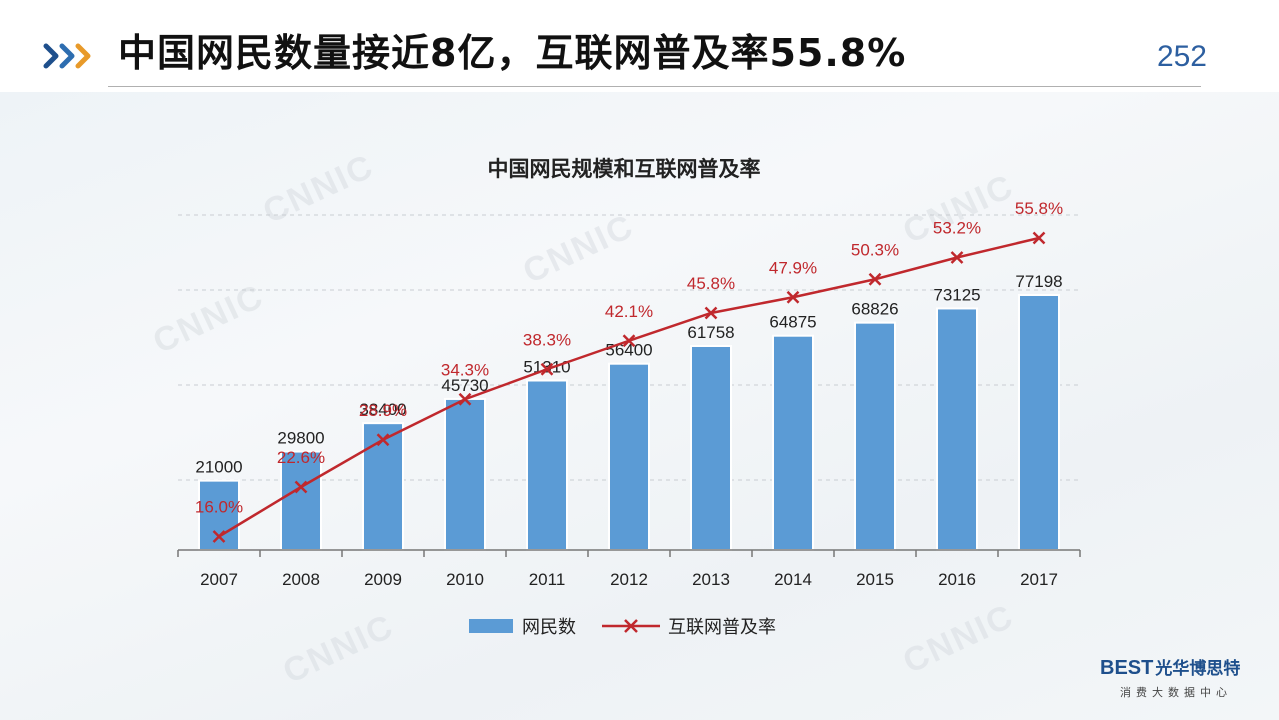  Describe the element at coordinates (956, 294) in the screenshot. I see `bar-value-label: 73125` at that location.